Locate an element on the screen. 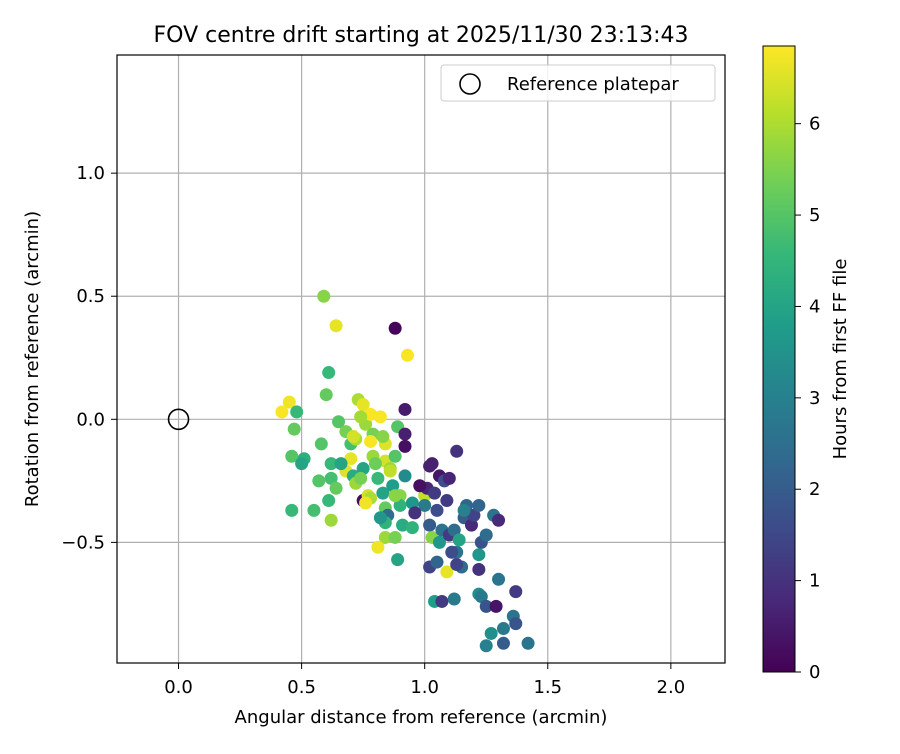  colorbar-gradient is located at coordinates (779, 359).